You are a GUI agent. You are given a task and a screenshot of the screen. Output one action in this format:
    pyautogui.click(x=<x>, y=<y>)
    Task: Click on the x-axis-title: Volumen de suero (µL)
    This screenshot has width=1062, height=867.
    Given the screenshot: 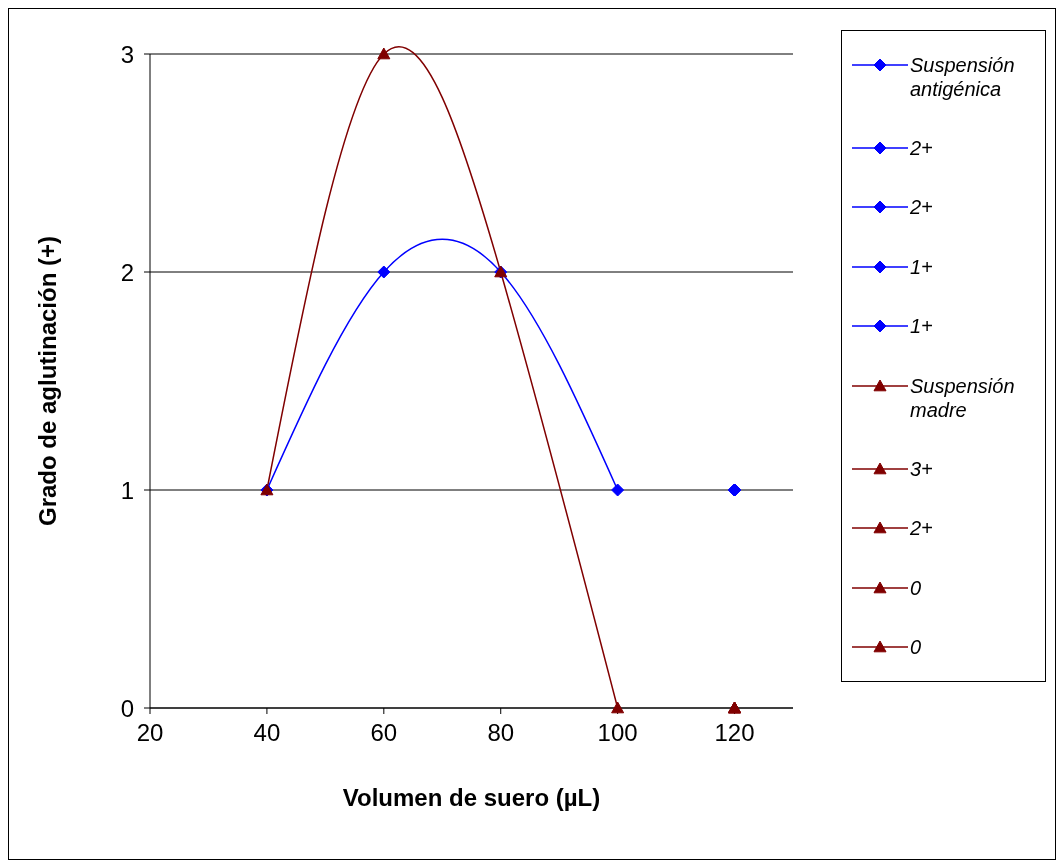 What is the action you would take?
    pyautogui.click(x=471, y=797)
    